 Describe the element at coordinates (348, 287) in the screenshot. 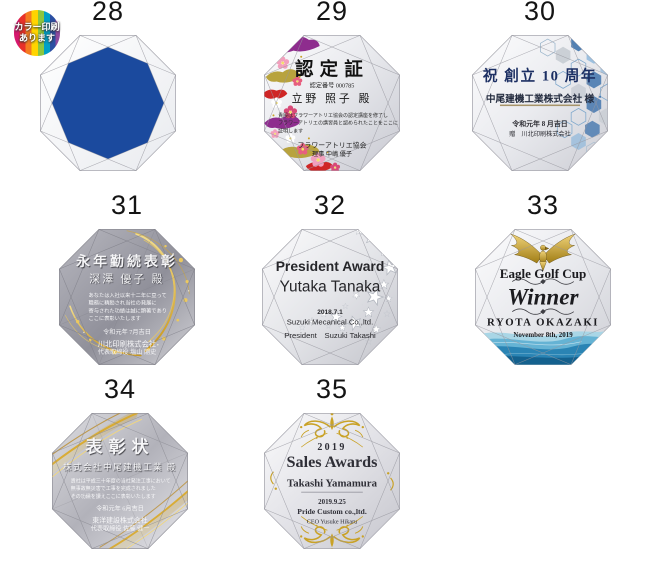

I see `star-swirl-ornament` at that location.